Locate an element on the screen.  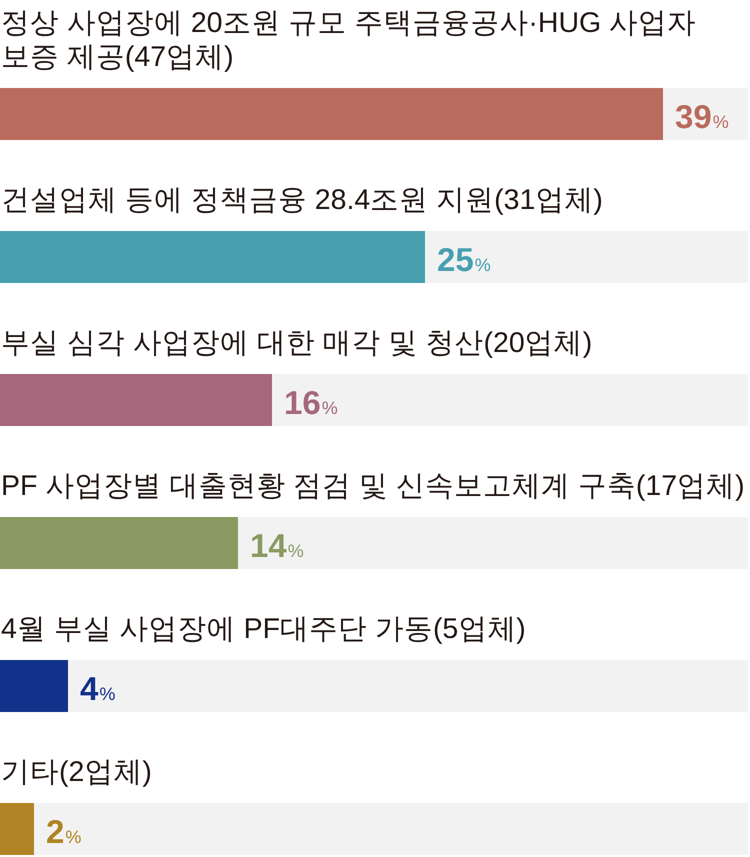
y-tick-label: PF 사업장별 대출현황 점검 및 신속보고체계 구축(17업체) is located at coordinates (373, 486).